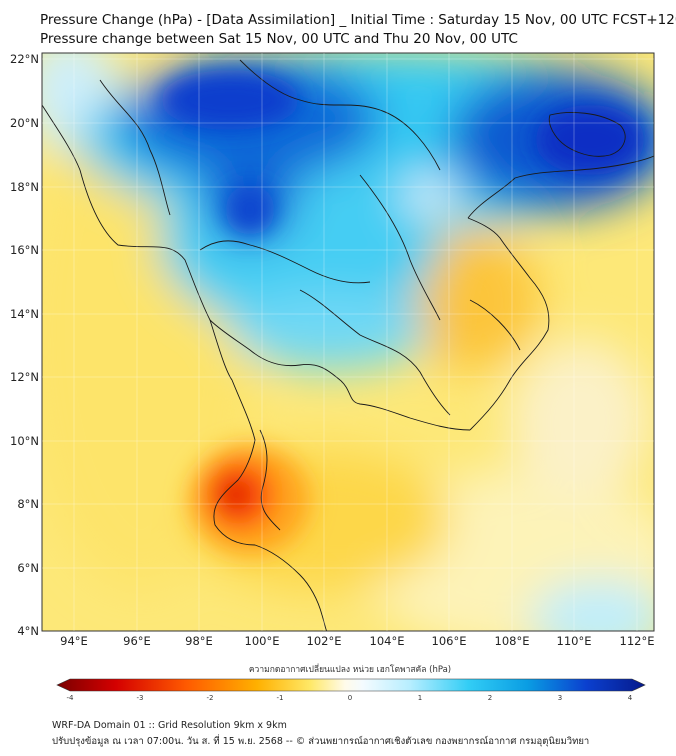 Image resolution: width=676 pixels, height=756 pixels. I want to click on colorbar-tick: -4, so click(71, 698).